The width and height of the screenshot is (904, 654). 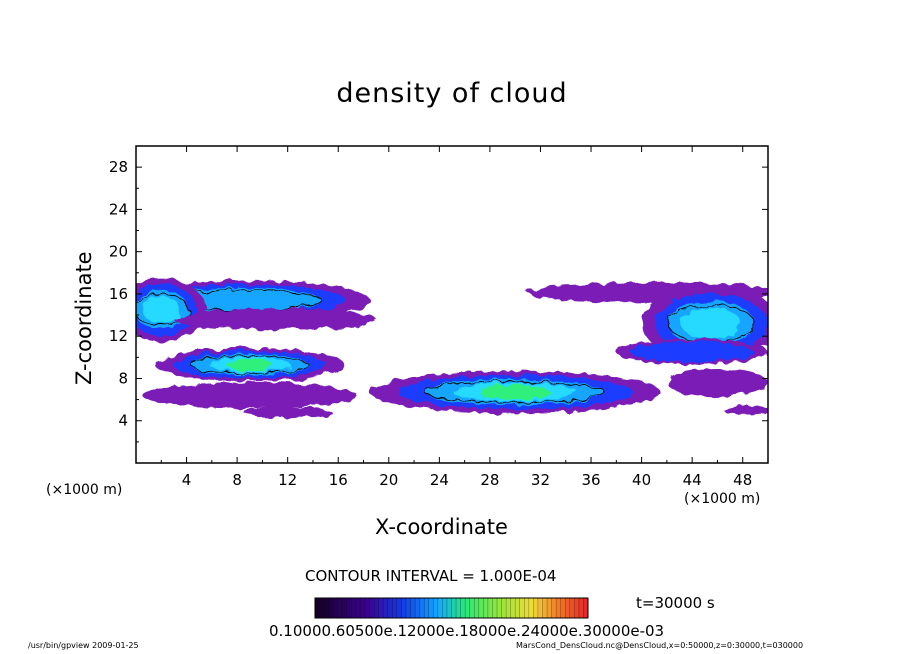 What do you see at coordinates (84, 318) in the screenshot?
I see `y-axis-label: Z-coordinate` at bounding box center [84, 318].